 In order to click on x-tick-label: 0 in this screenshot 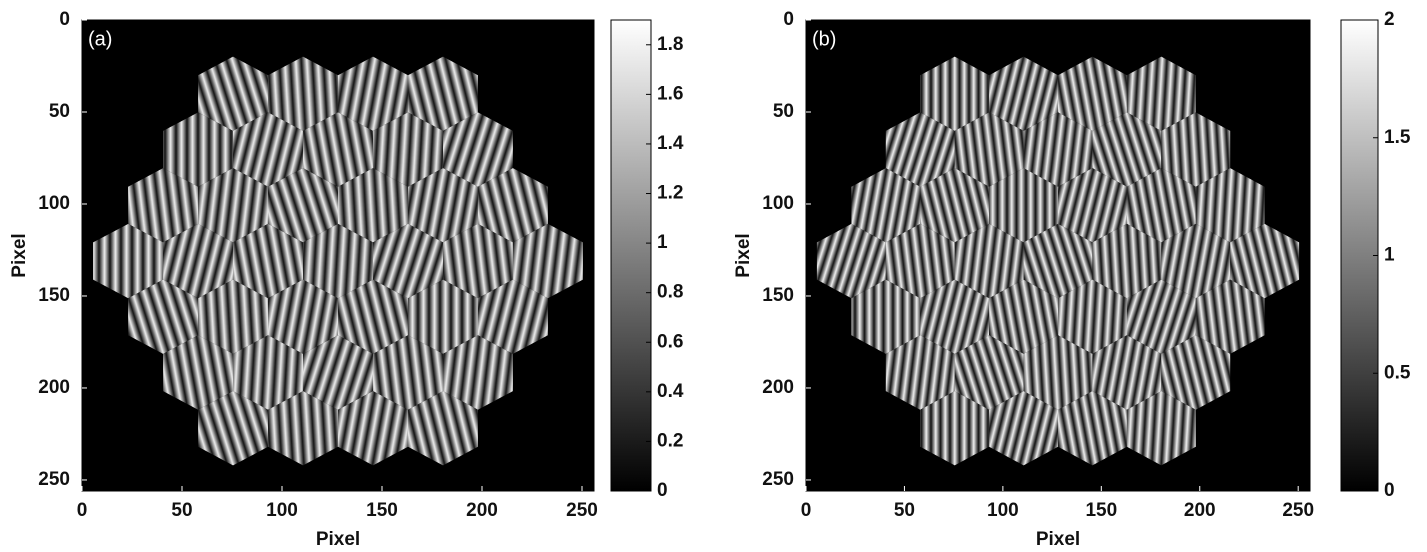, I will do `click(806, 510)`.